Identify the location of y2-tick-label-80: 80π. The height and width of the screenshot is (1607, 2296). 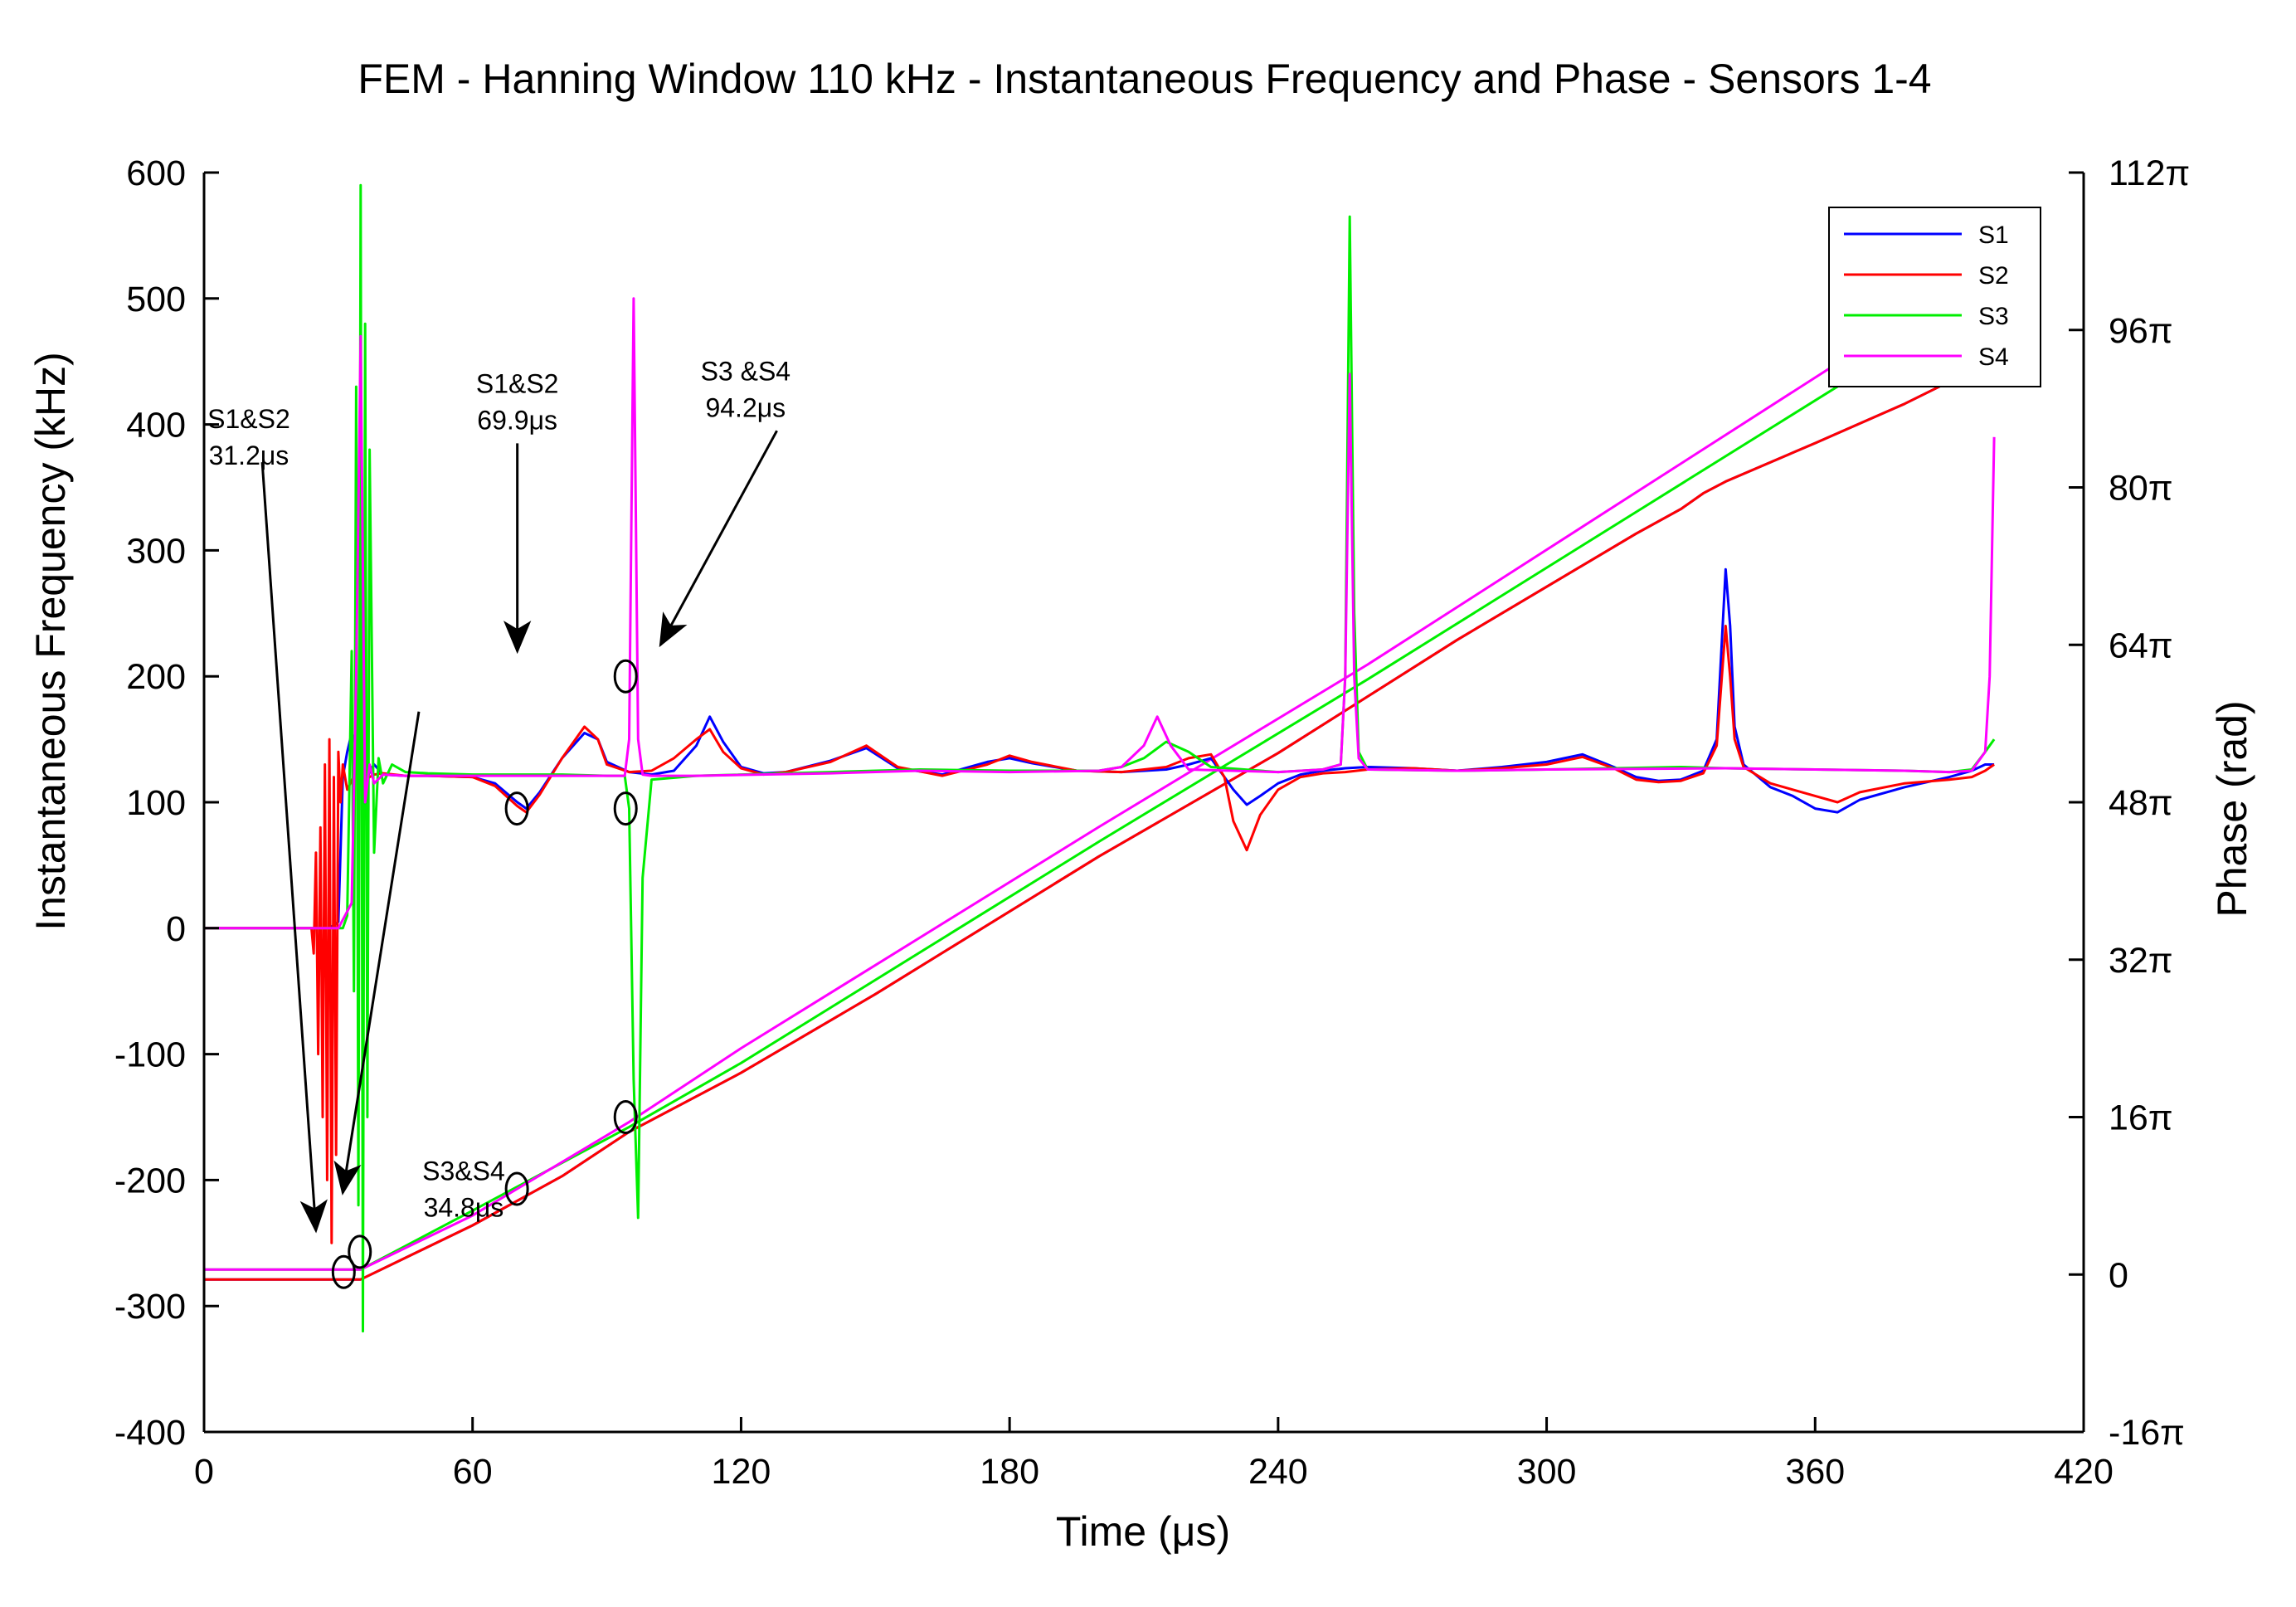
(2141, 489).